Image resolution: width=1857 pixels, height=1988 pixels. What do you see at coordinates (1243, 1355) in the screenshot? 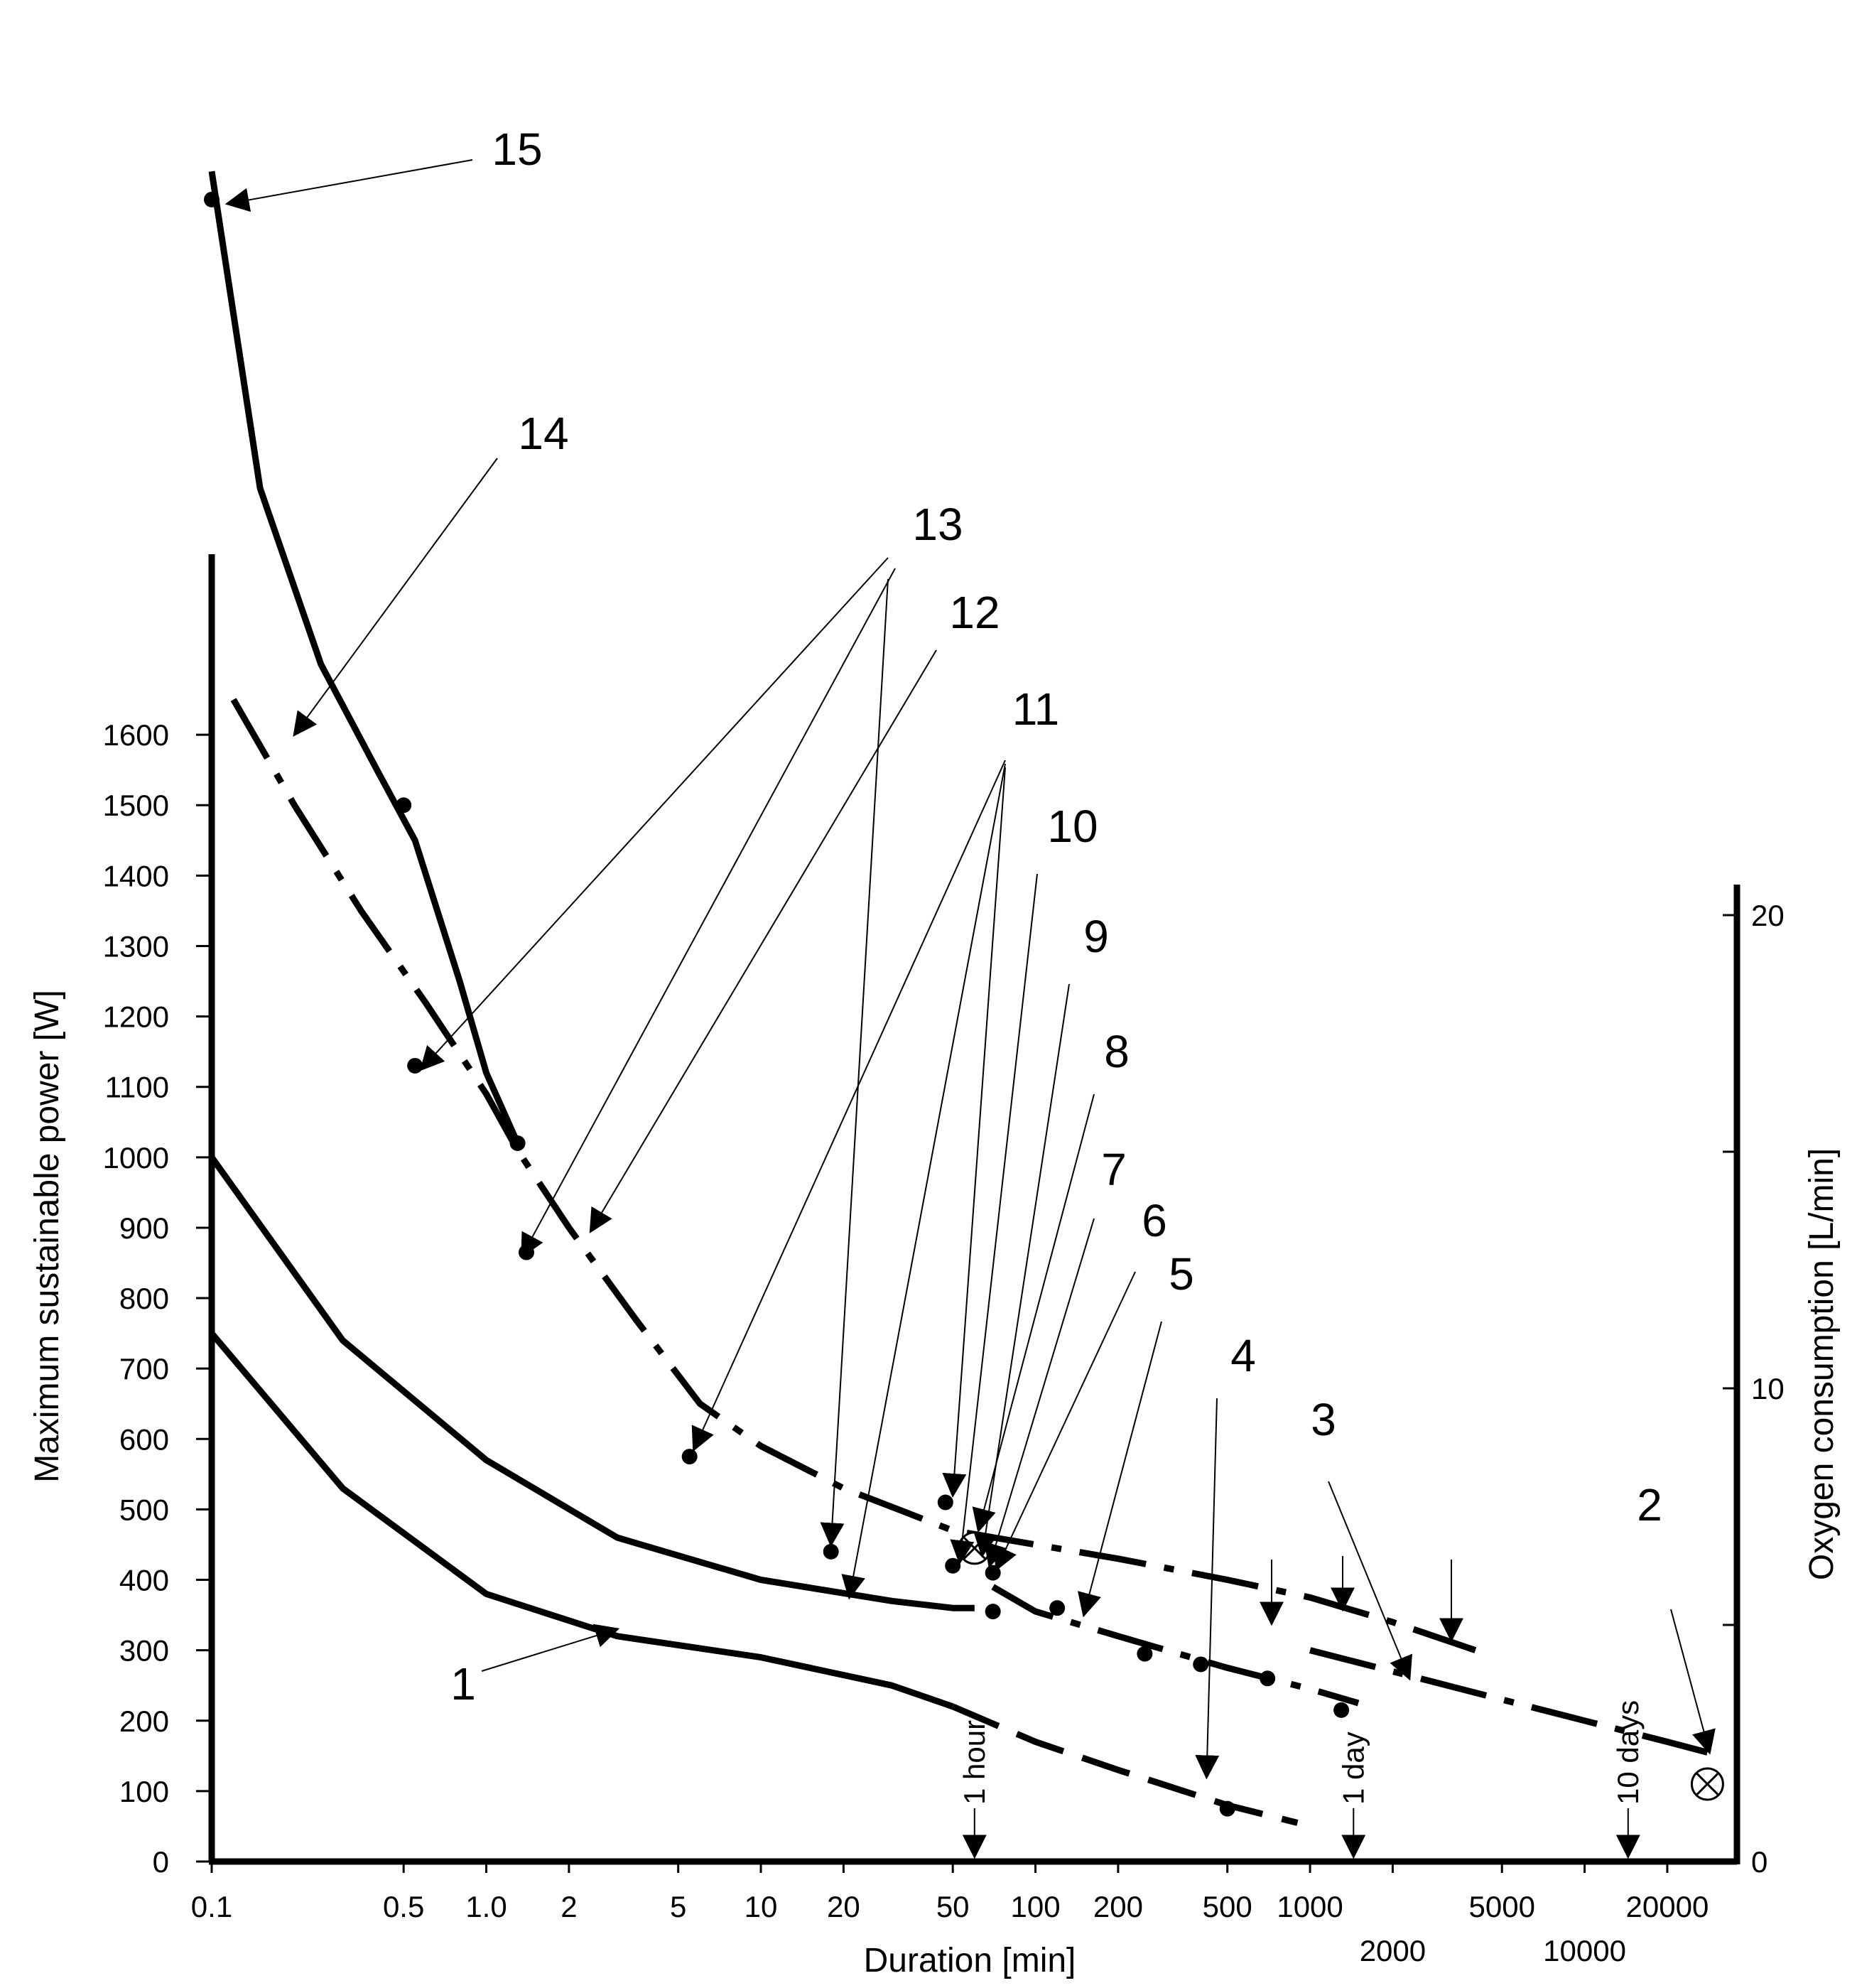
I see `callout-label-4: 4` at bounding box center [1243, 1355].